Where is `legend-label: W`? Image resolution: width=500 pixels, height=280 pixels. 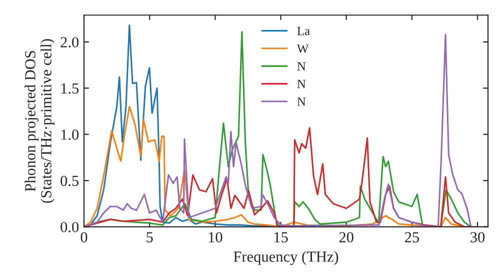 legend-label: W is located at coordinates (302, 48).